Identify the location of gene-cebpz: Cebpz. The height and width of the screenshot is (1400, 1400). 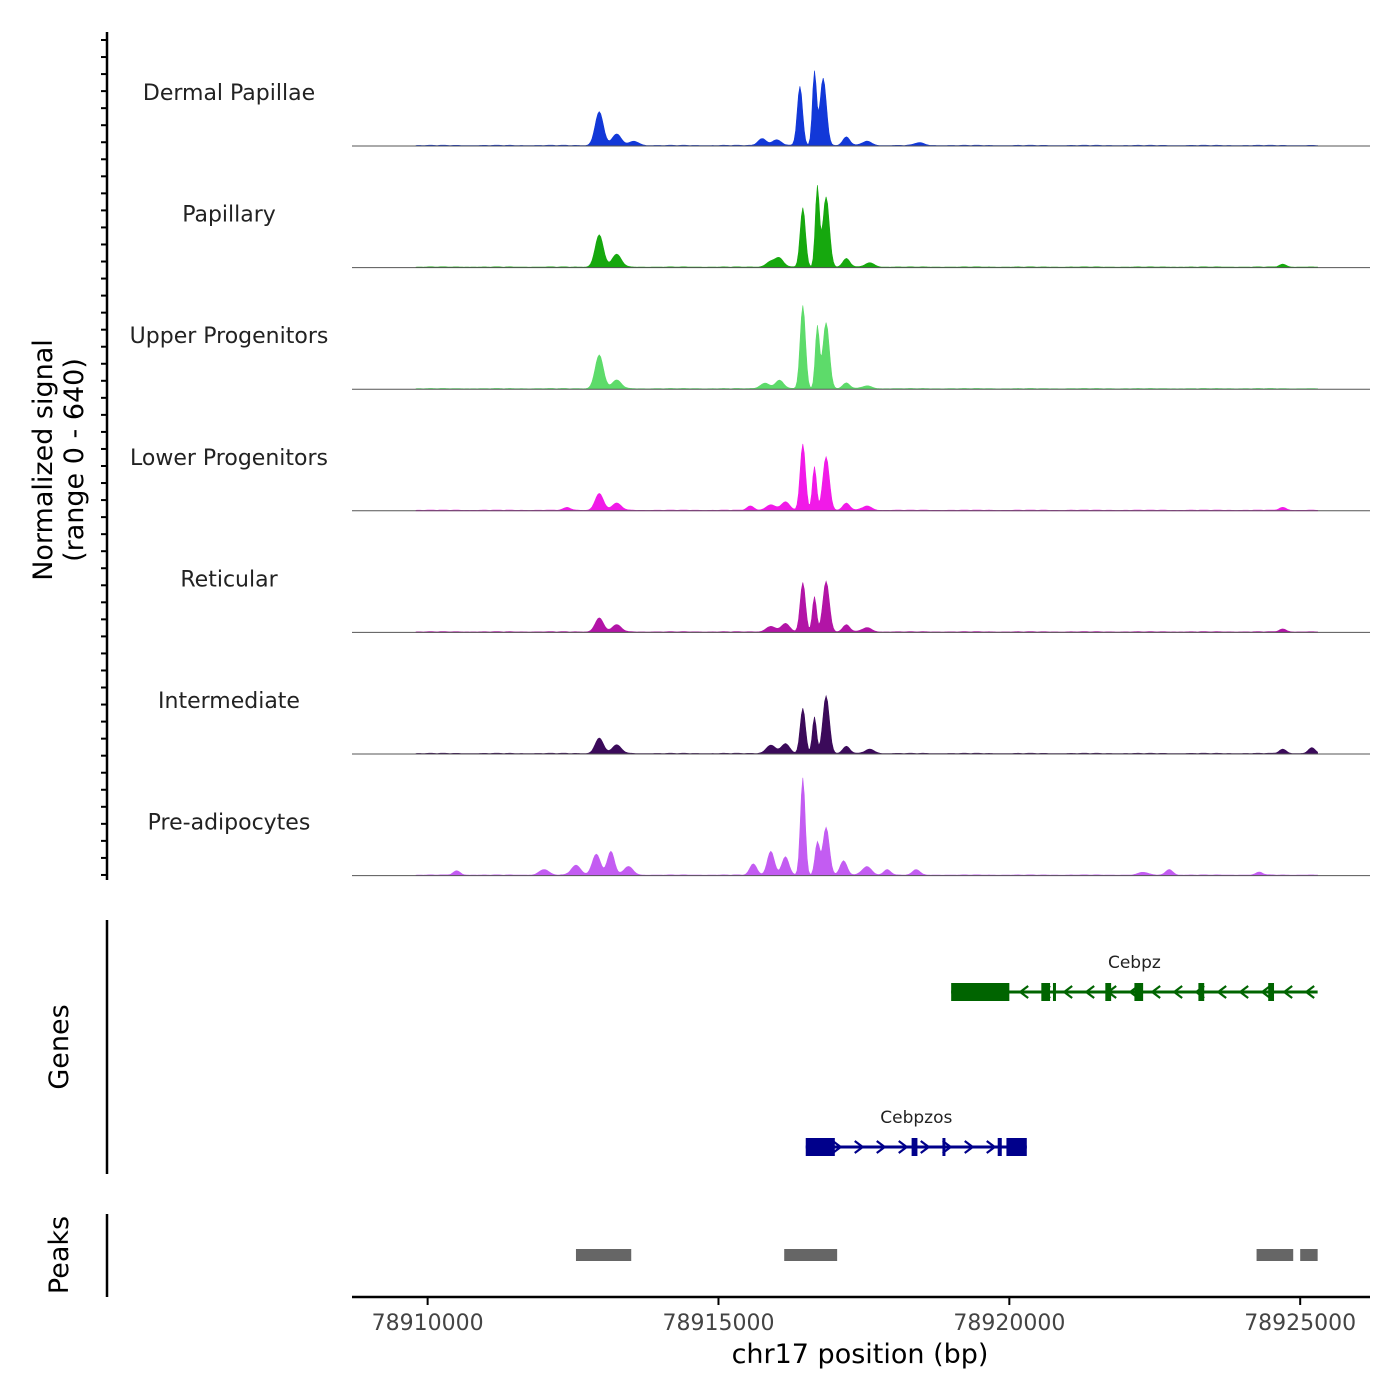
(1134, 977).